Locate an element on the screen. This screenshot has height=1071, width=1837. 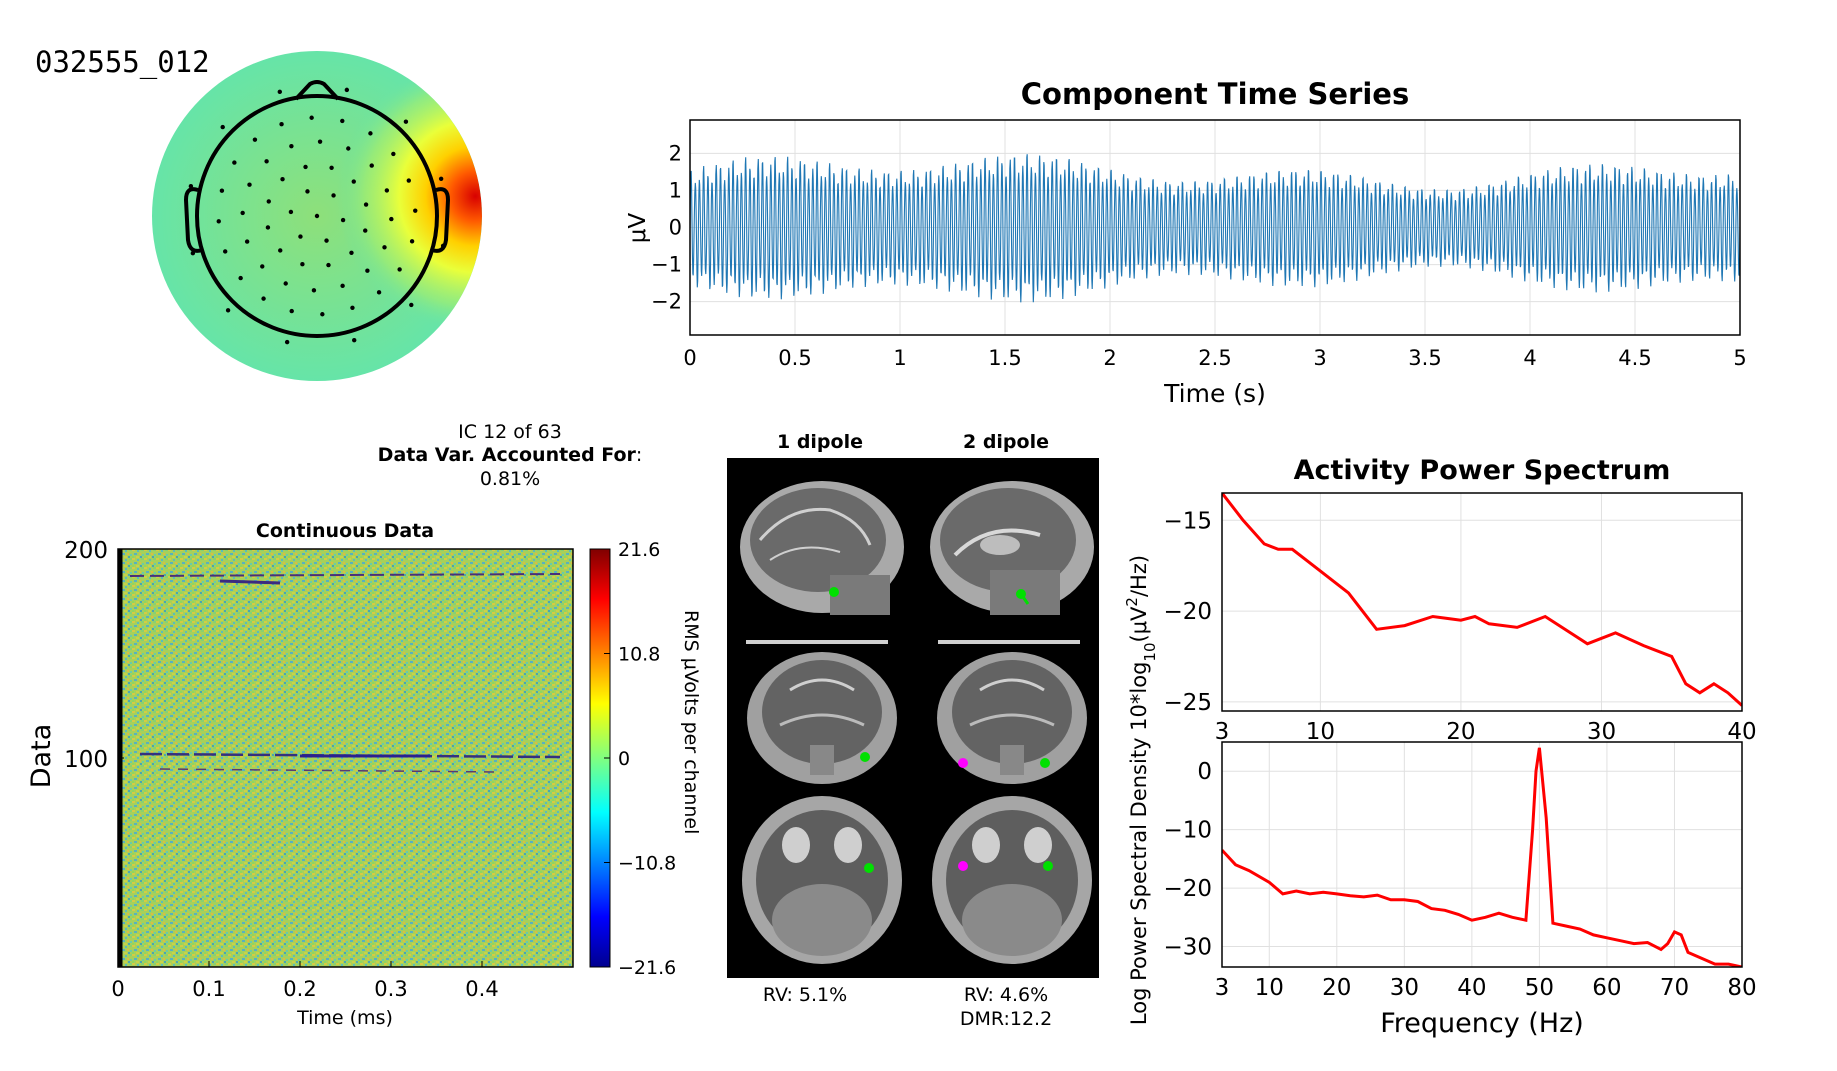
timeseries-trace is located at coordinates (1215, 228).